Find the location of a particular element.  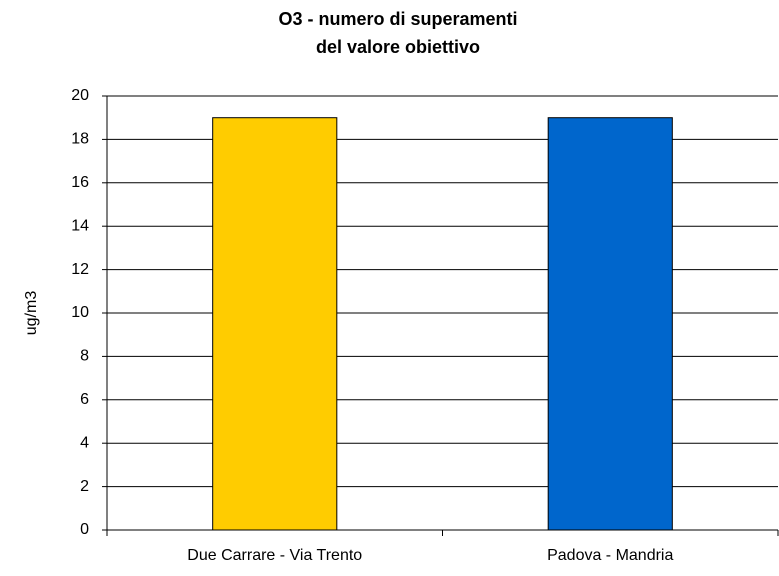

y-tick-label: 4 is located at coordinates (84, 442).